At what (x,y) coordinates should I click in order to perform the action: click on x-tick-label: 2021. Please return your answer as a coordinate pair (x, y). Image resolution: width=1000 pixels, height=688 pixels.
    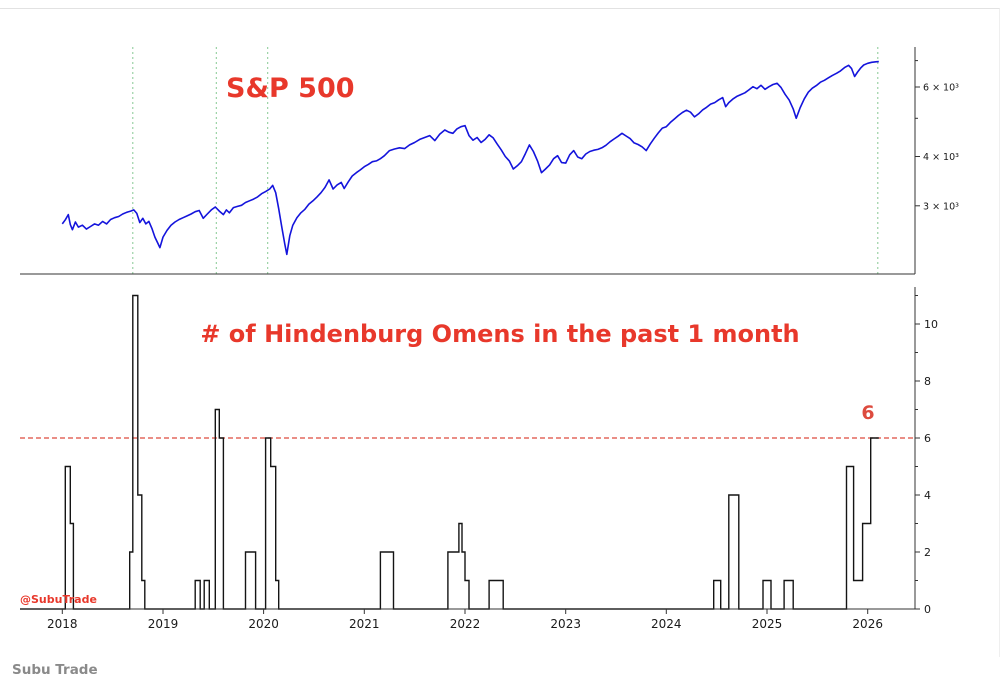
    Looking at the image, I should click on (364, 624).